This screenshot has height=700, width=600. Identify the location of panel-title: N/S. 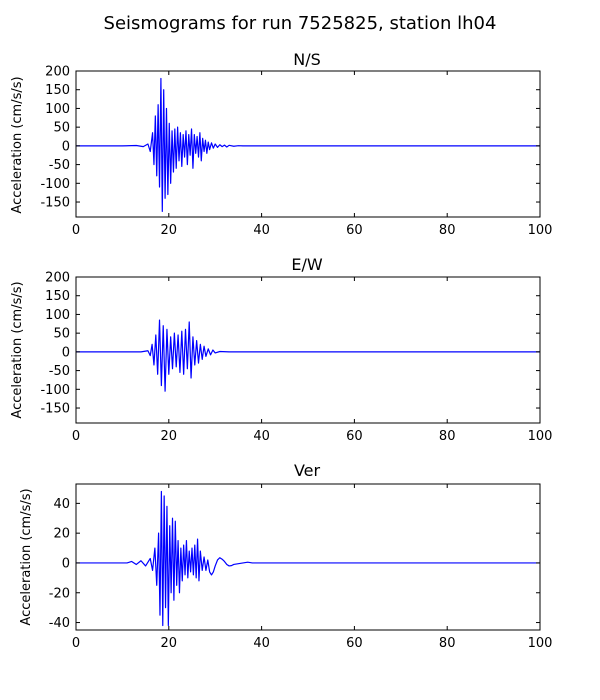
(307, 59).